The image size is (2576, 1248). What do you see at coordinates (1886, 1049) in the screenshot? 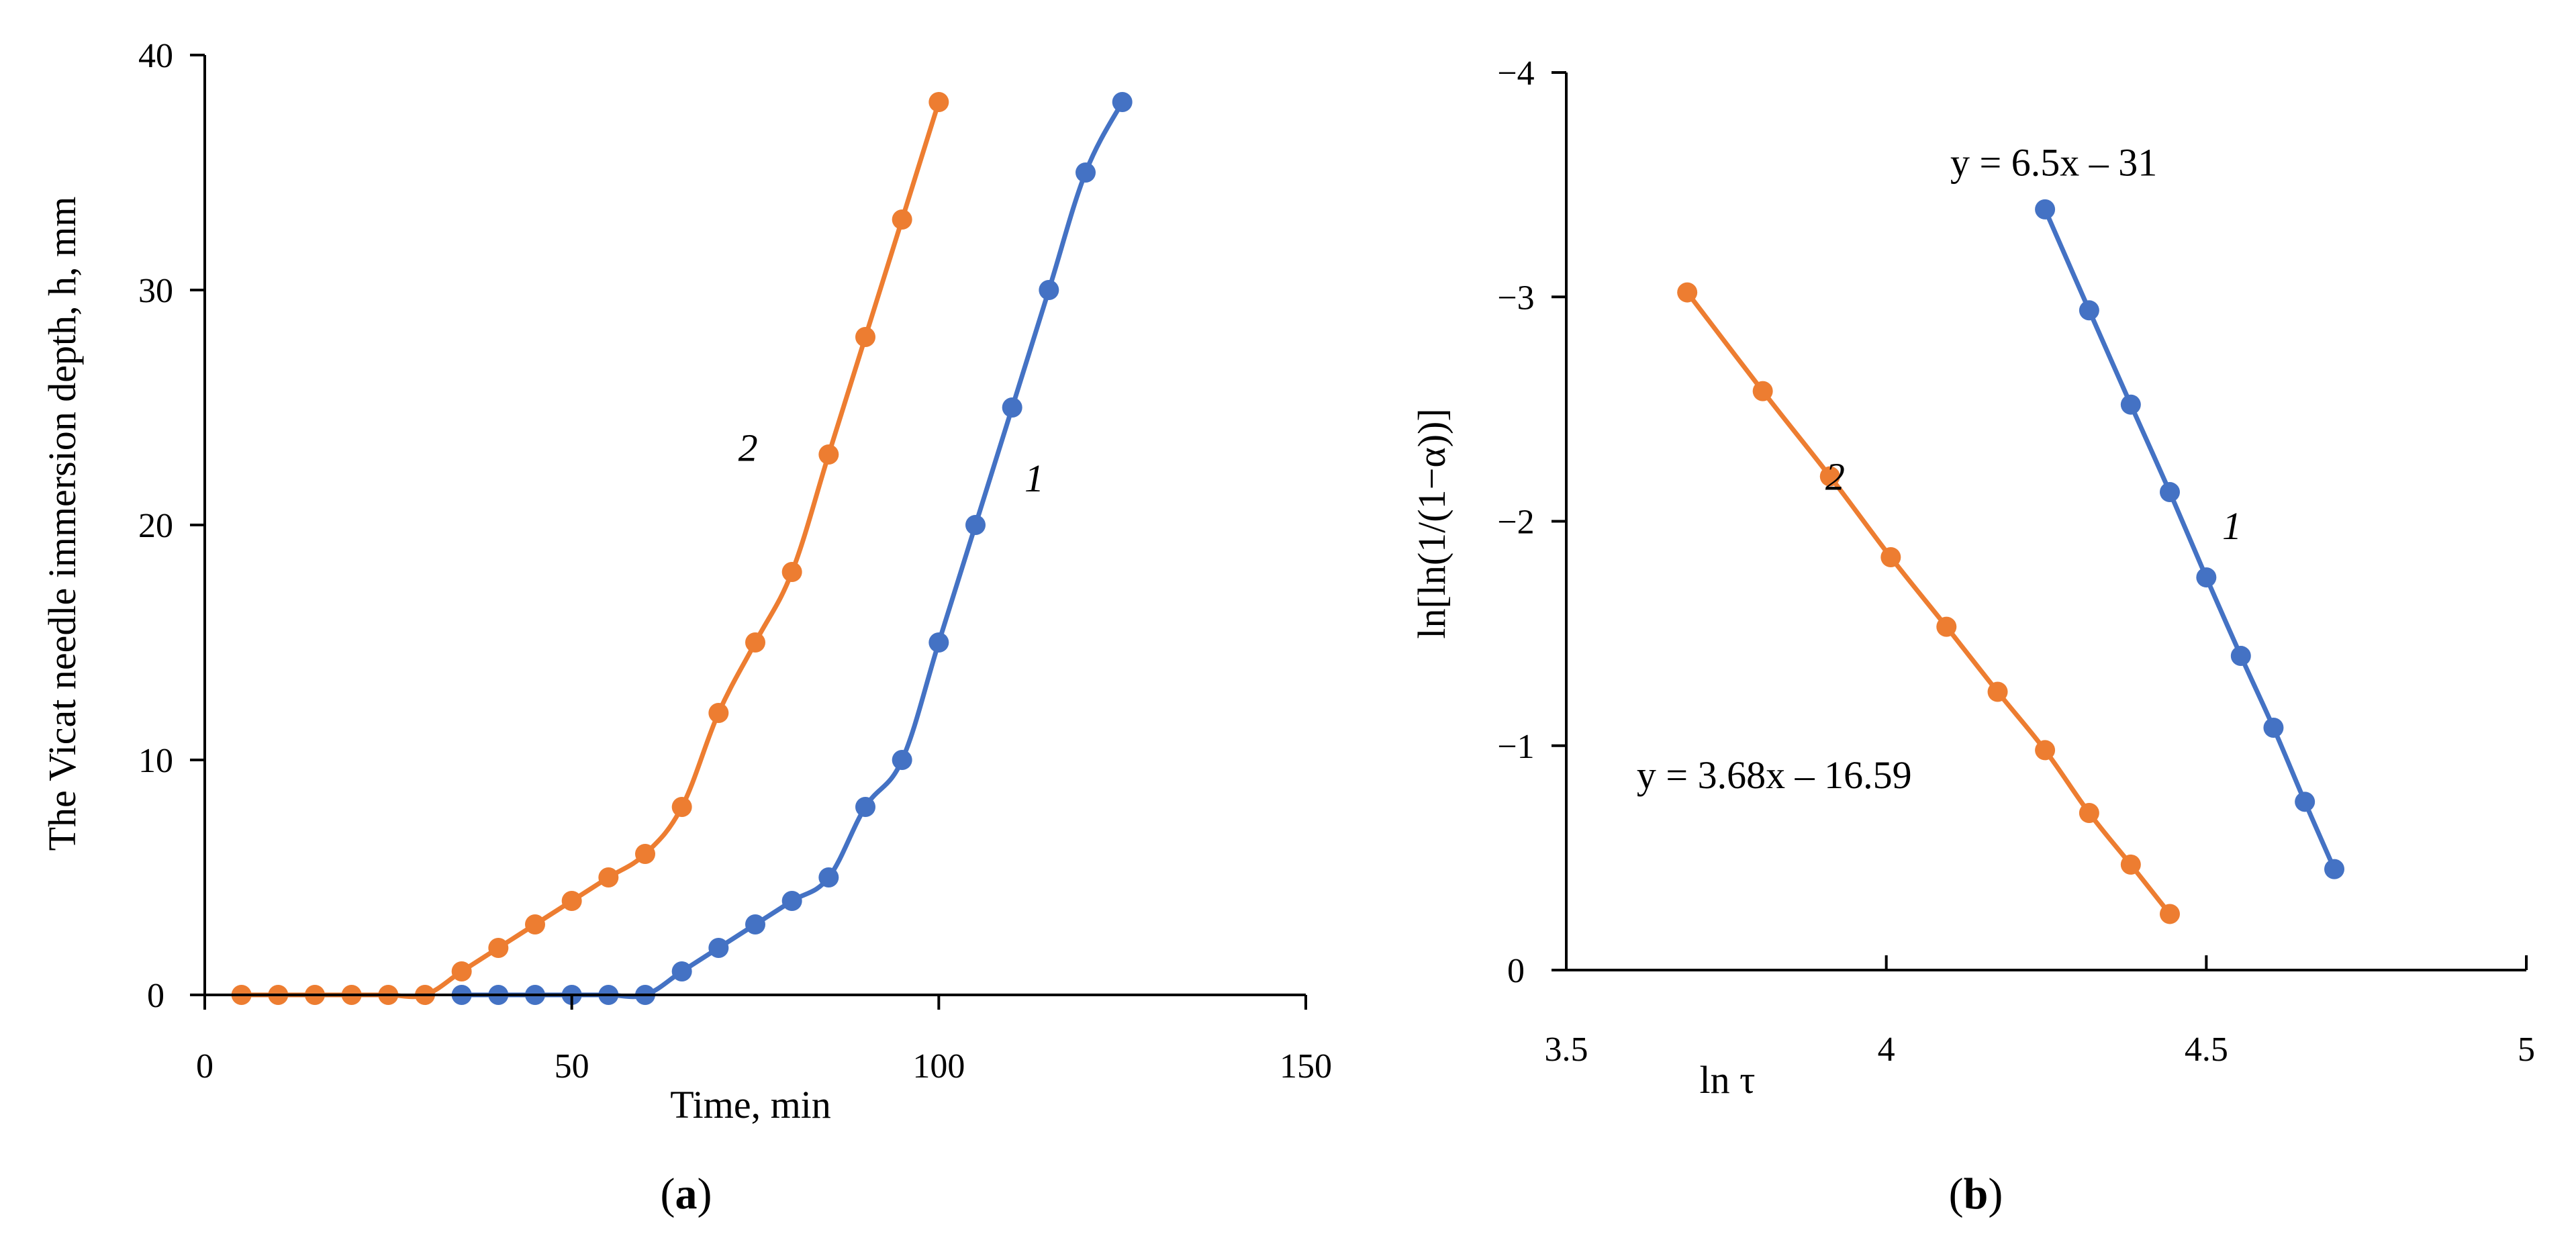
I see `chart-b-x-tick-label: 4` at bounding box center [1886, 1049].